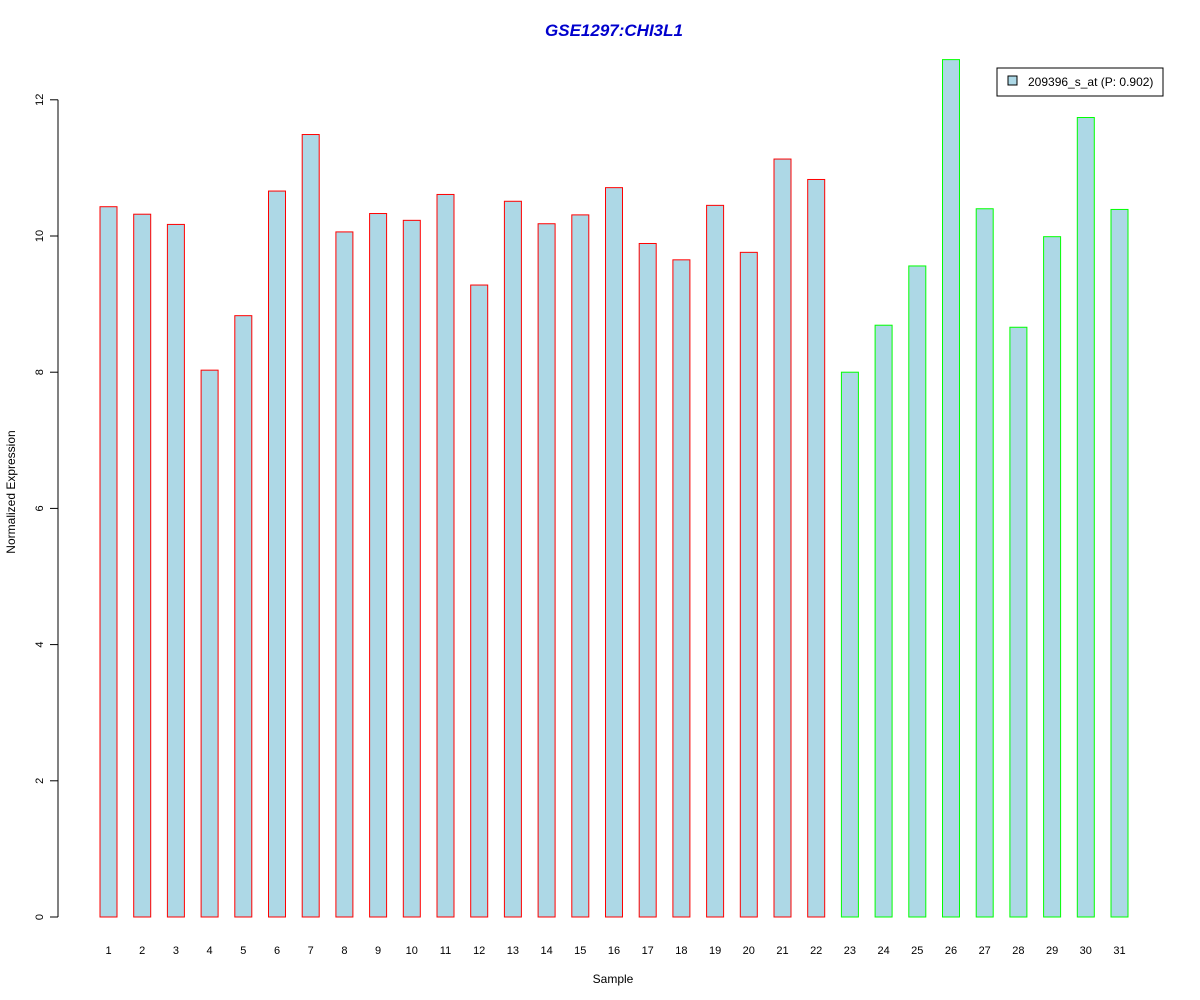  I want to click on y-tick-label: 2, so click(40, 781).